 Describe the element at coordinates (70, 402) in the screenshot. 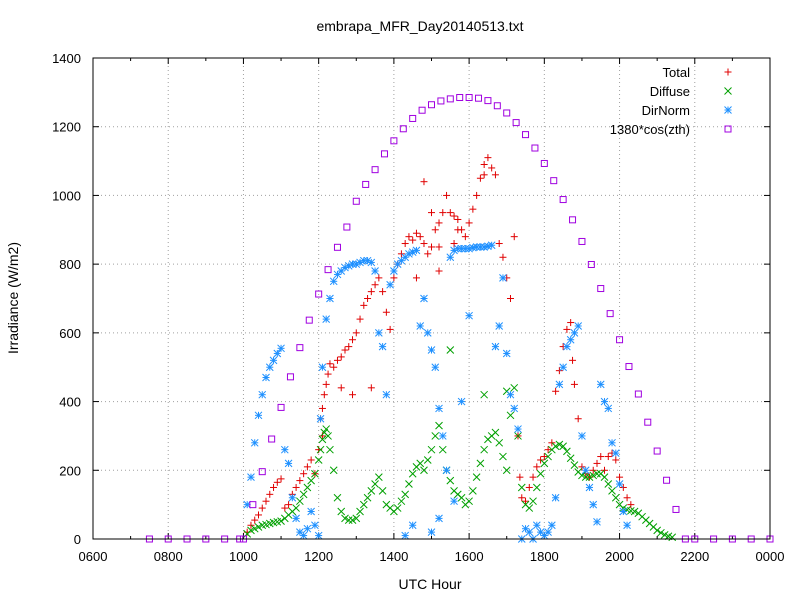

I see `y-tick-label: 400` at that location.